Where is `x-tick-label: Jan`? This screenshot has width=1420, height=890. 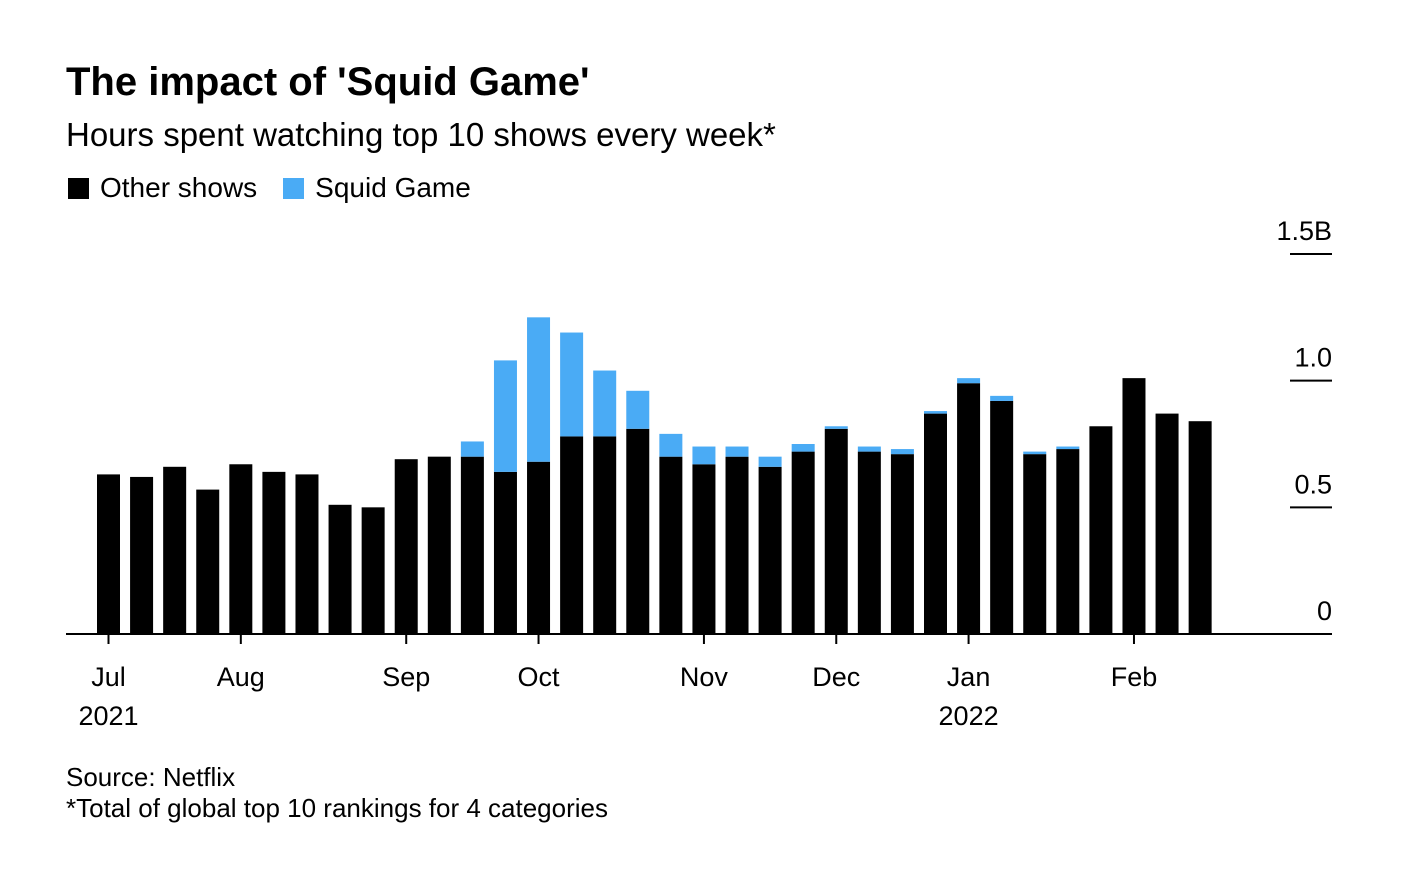
x-tick-label: Jan is located at coordinates (969, 677).